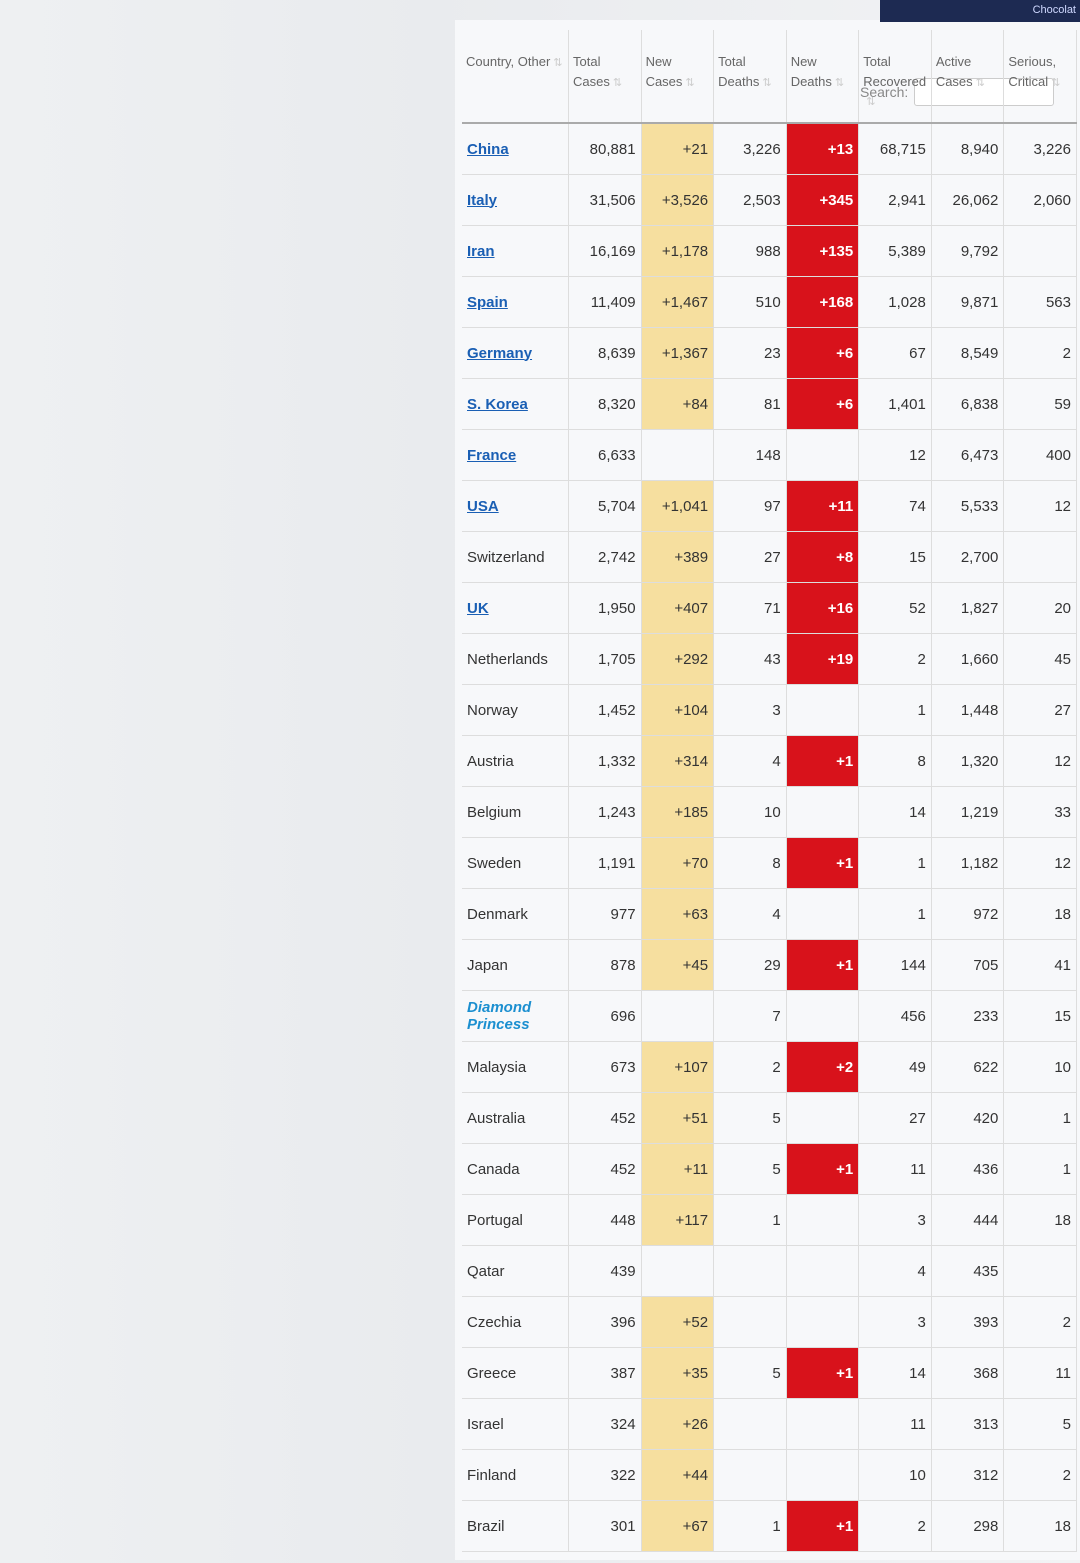  I want to click on cell-total-cases: 387, so click(605, 1373).